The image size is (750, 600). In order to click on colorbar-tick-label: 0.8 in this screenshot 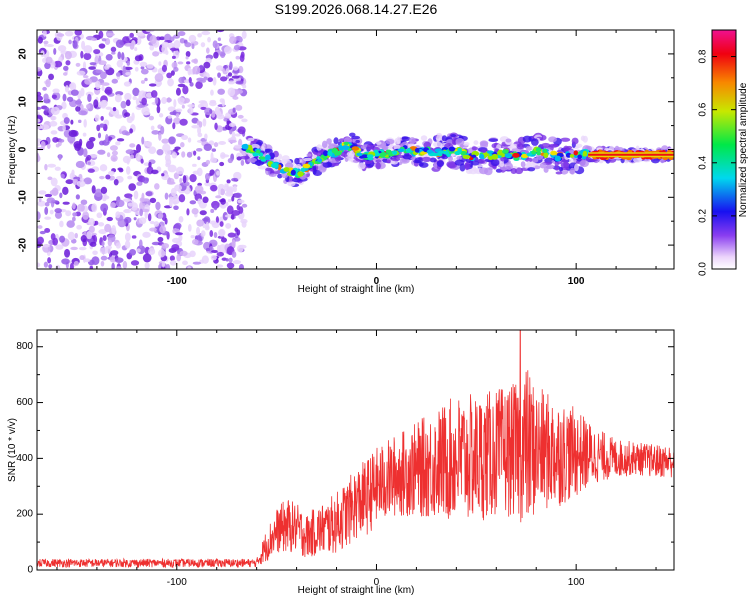, I will do `click(703, 56)`.